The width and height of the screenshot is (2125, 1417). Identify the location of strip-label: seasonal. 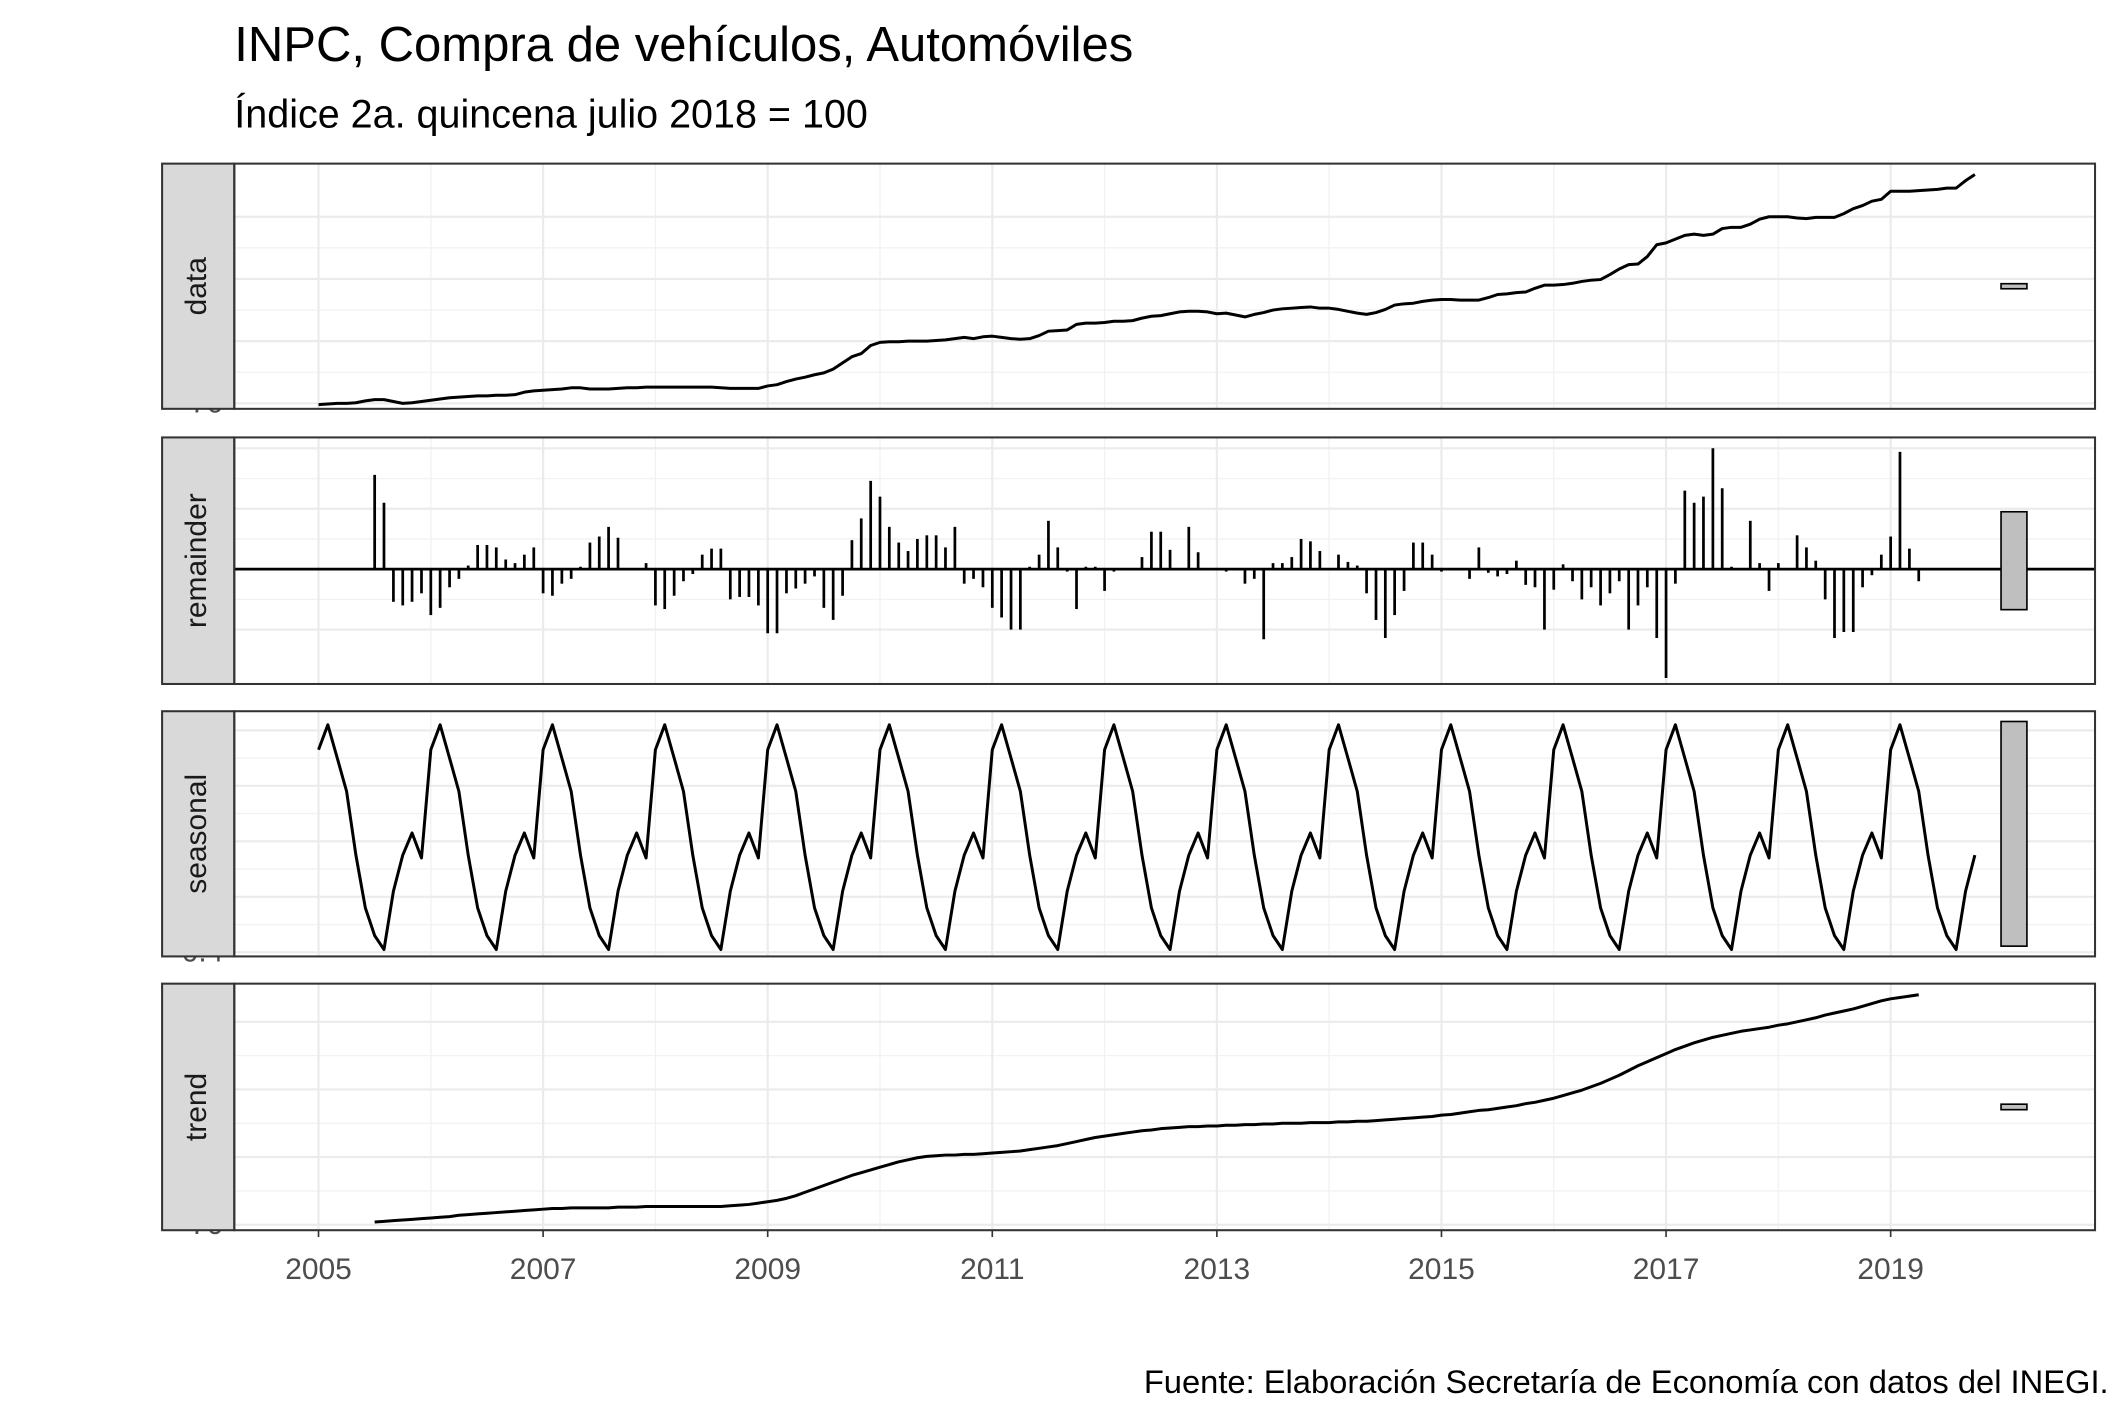
(196, 834).